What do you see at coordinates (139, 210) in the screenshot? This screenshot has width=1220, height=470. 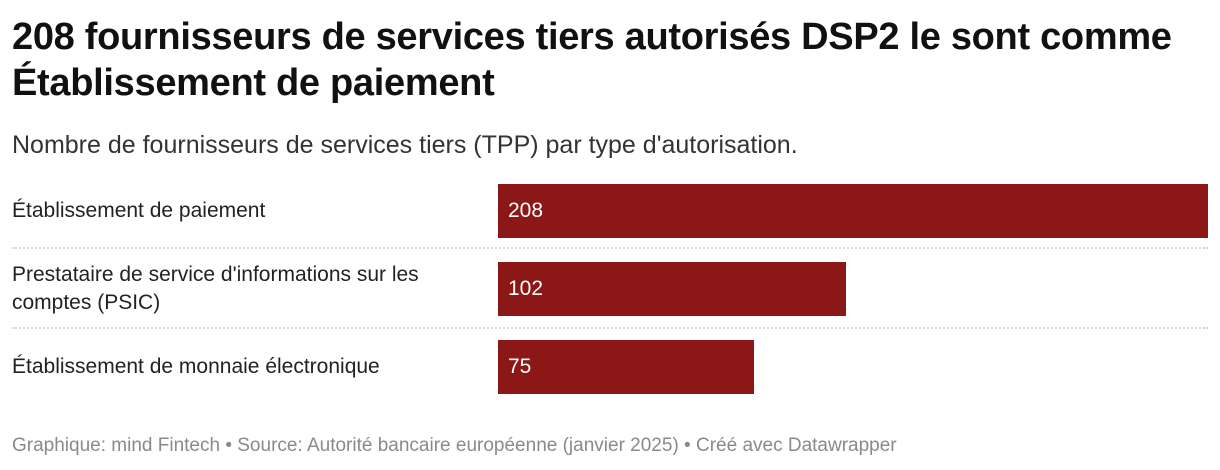 I see `category-label: Établissement de paiement` at bounding box center [139, 210].